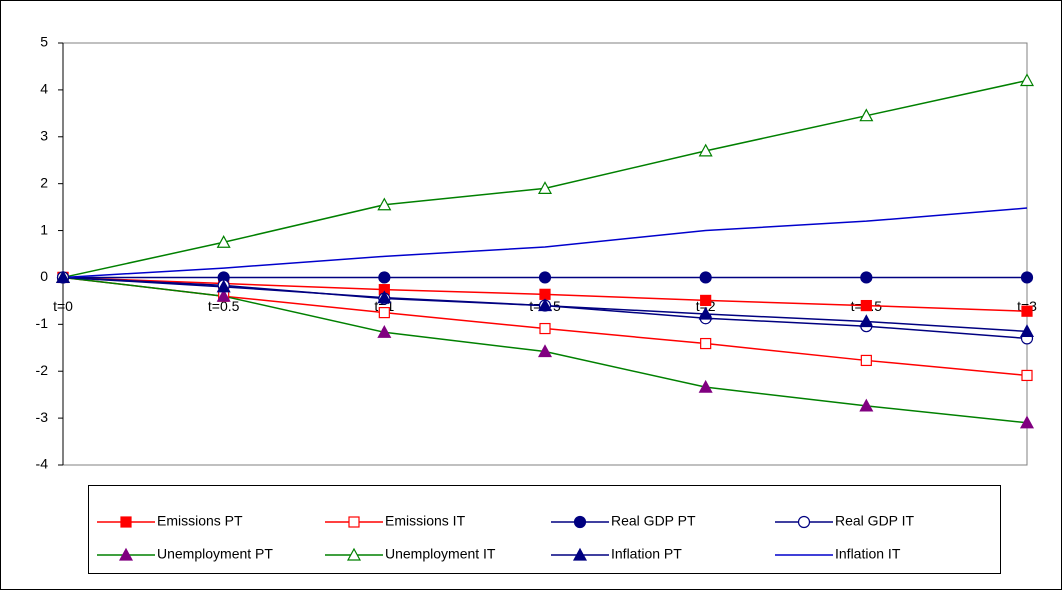 The image size is (1062, 590). I want to click on legend-label: Inflation IT, so click(868, 554).